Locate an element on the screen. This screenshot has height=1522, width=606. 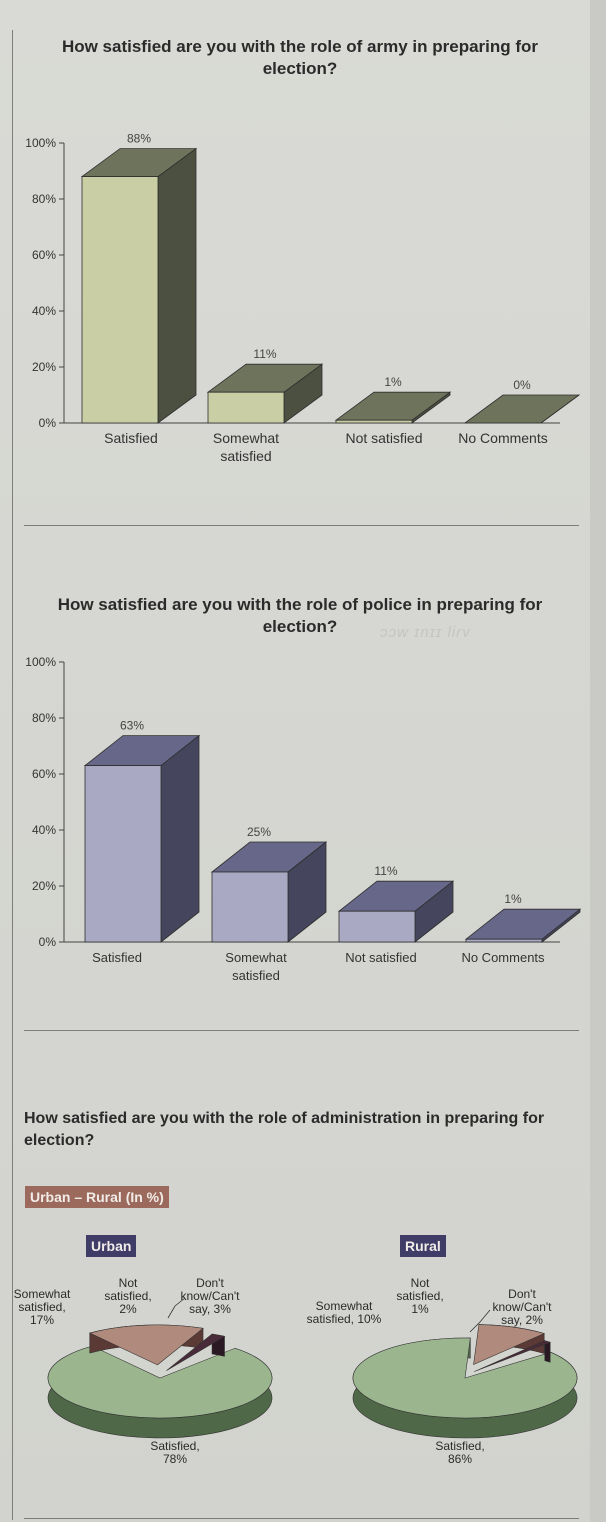
bar-value-label: 63% is located at coordinates (132, 726).